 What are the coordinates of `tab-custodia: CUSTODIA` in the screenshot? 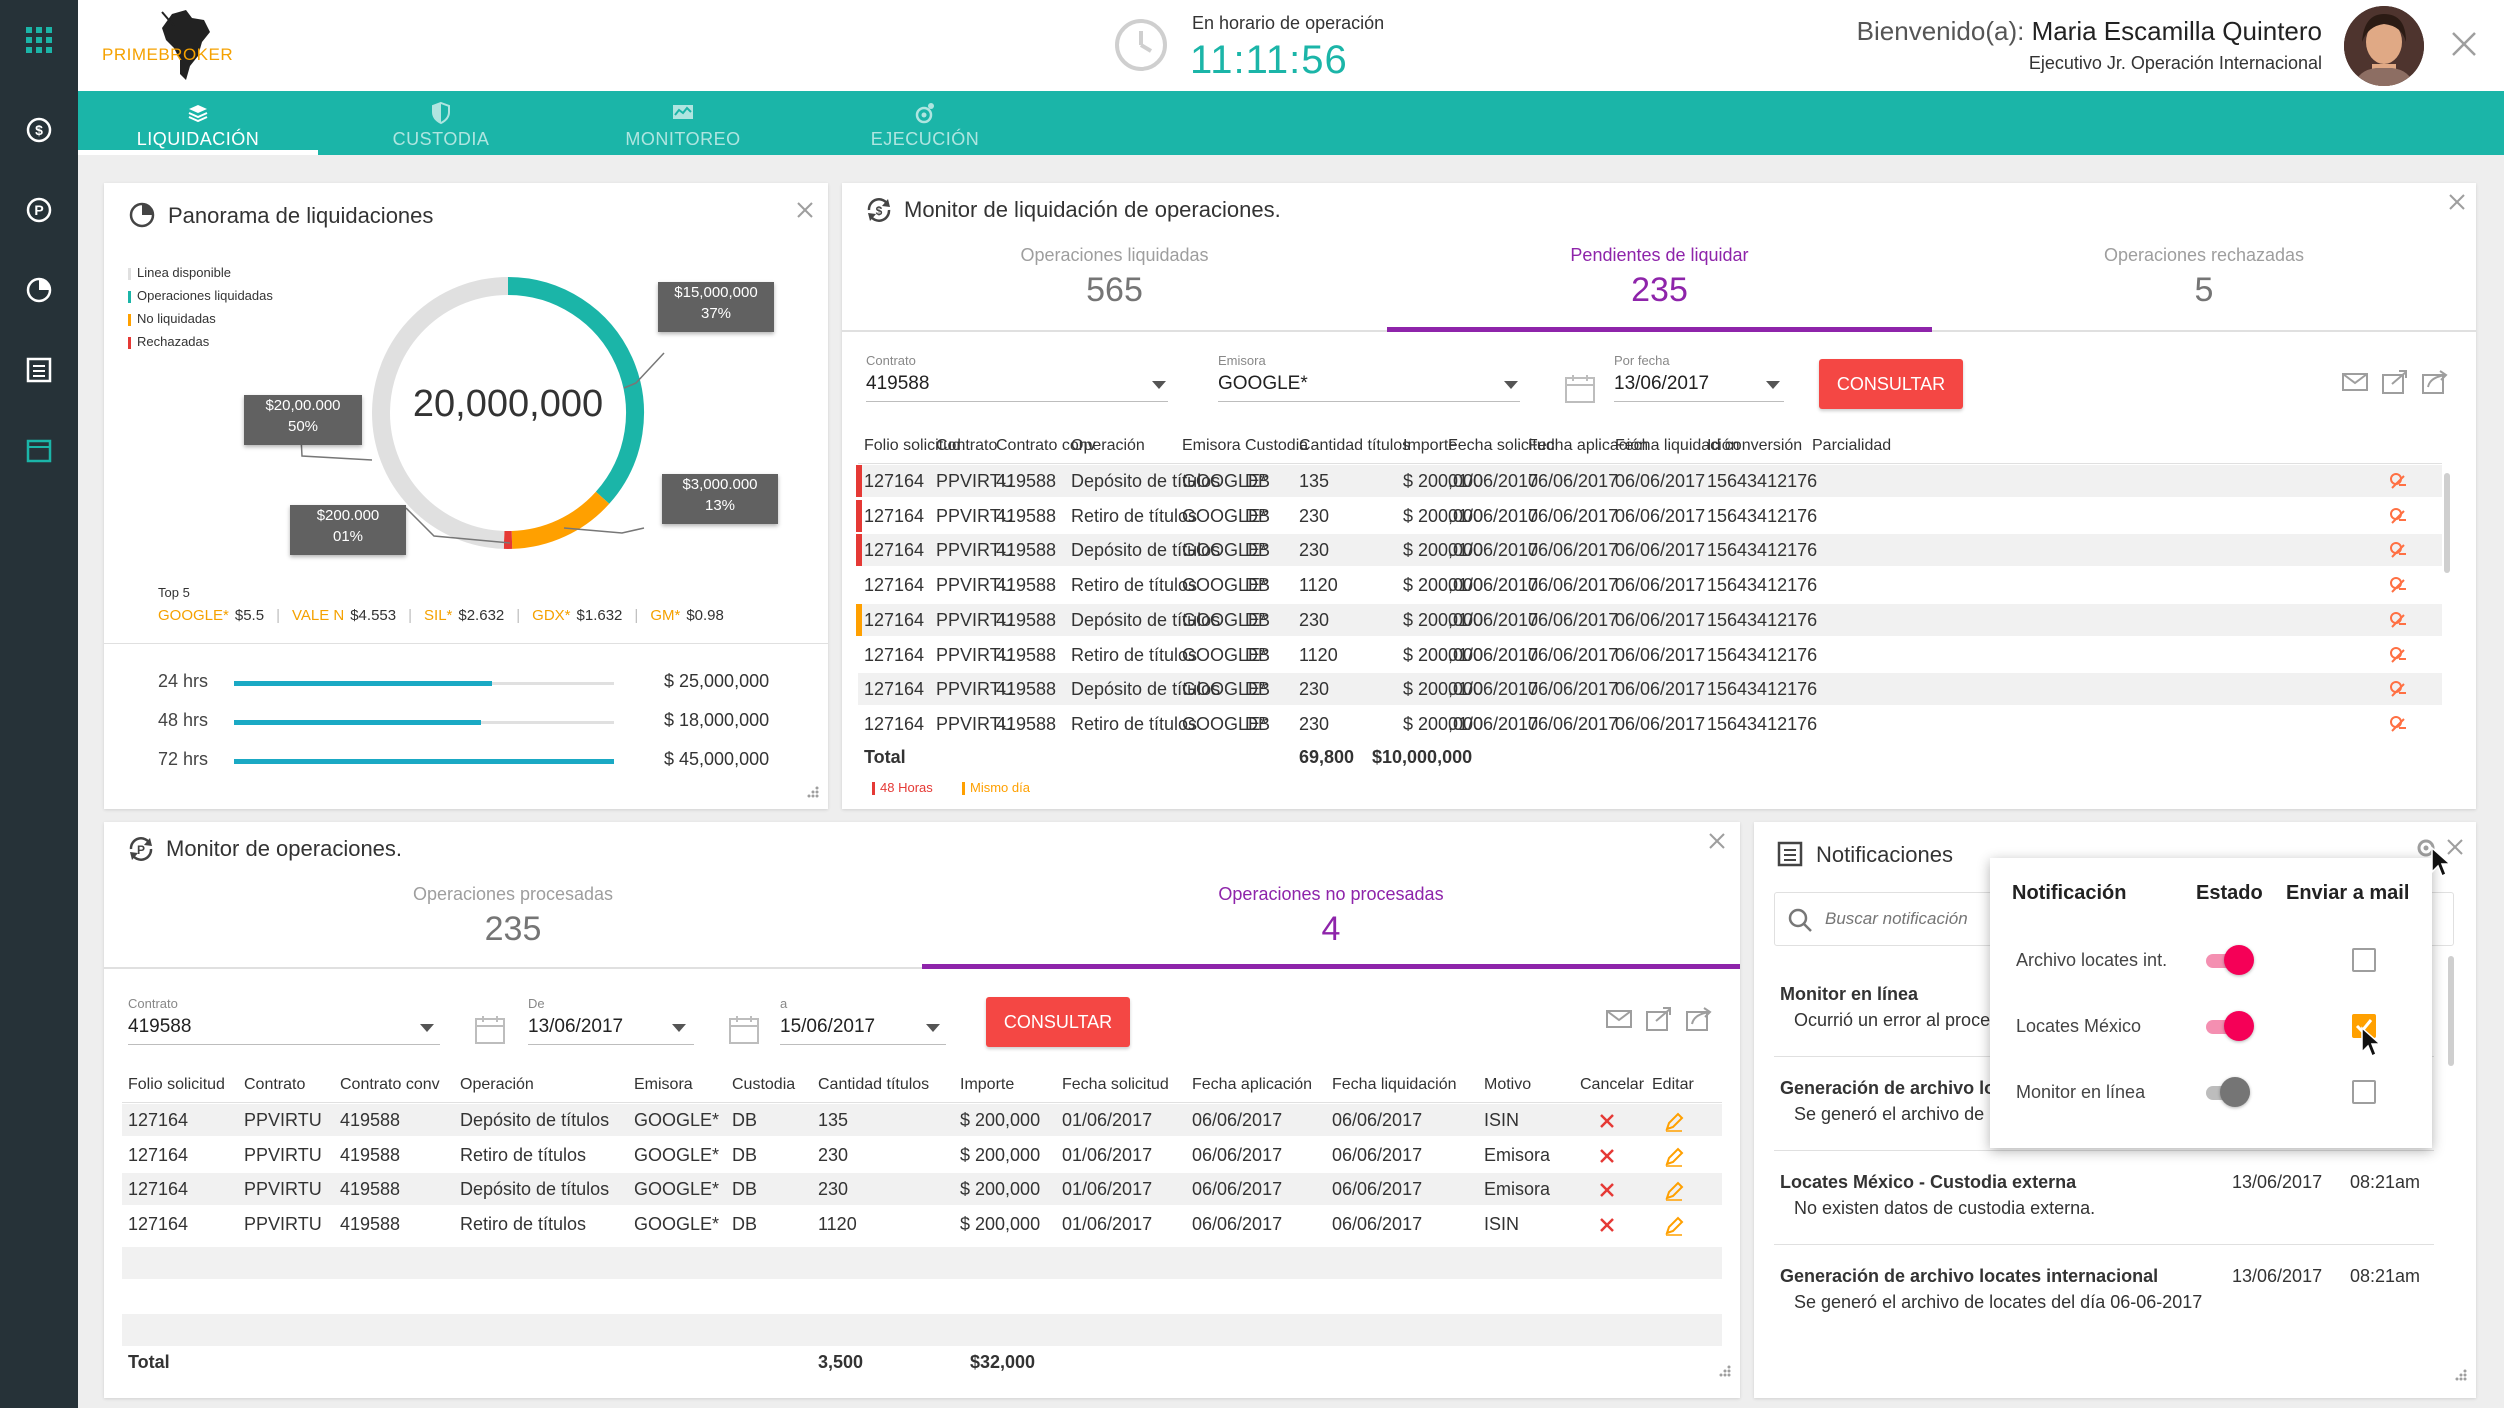 It's located at (441, 123).